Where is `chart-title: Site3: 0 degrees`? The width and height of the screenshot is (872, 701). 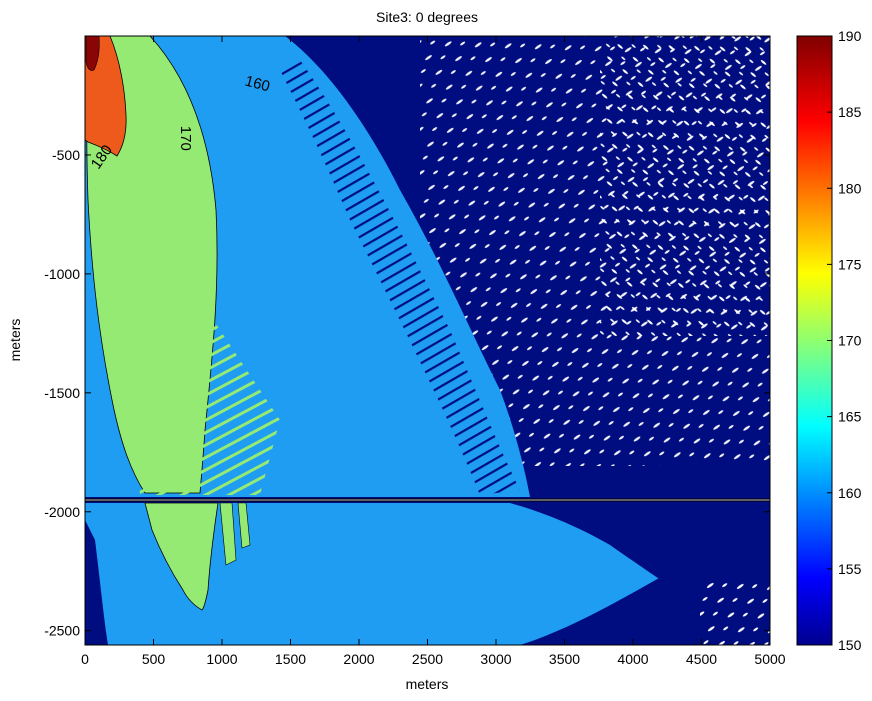 chart-title: Site3: 0 degrees is located at coordinates (427, 17).